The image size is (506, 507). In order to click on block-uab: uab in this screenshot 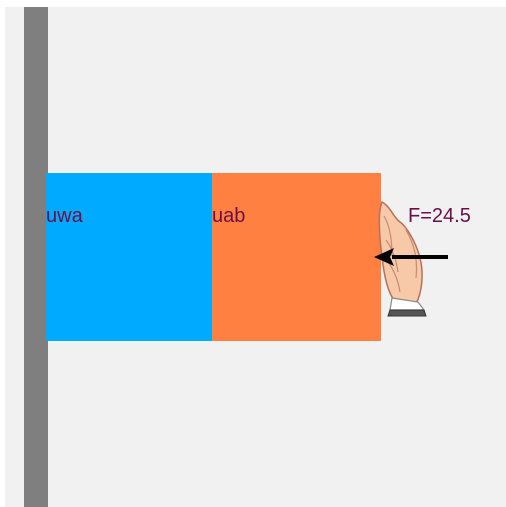, I will do `click(296, 257)`.